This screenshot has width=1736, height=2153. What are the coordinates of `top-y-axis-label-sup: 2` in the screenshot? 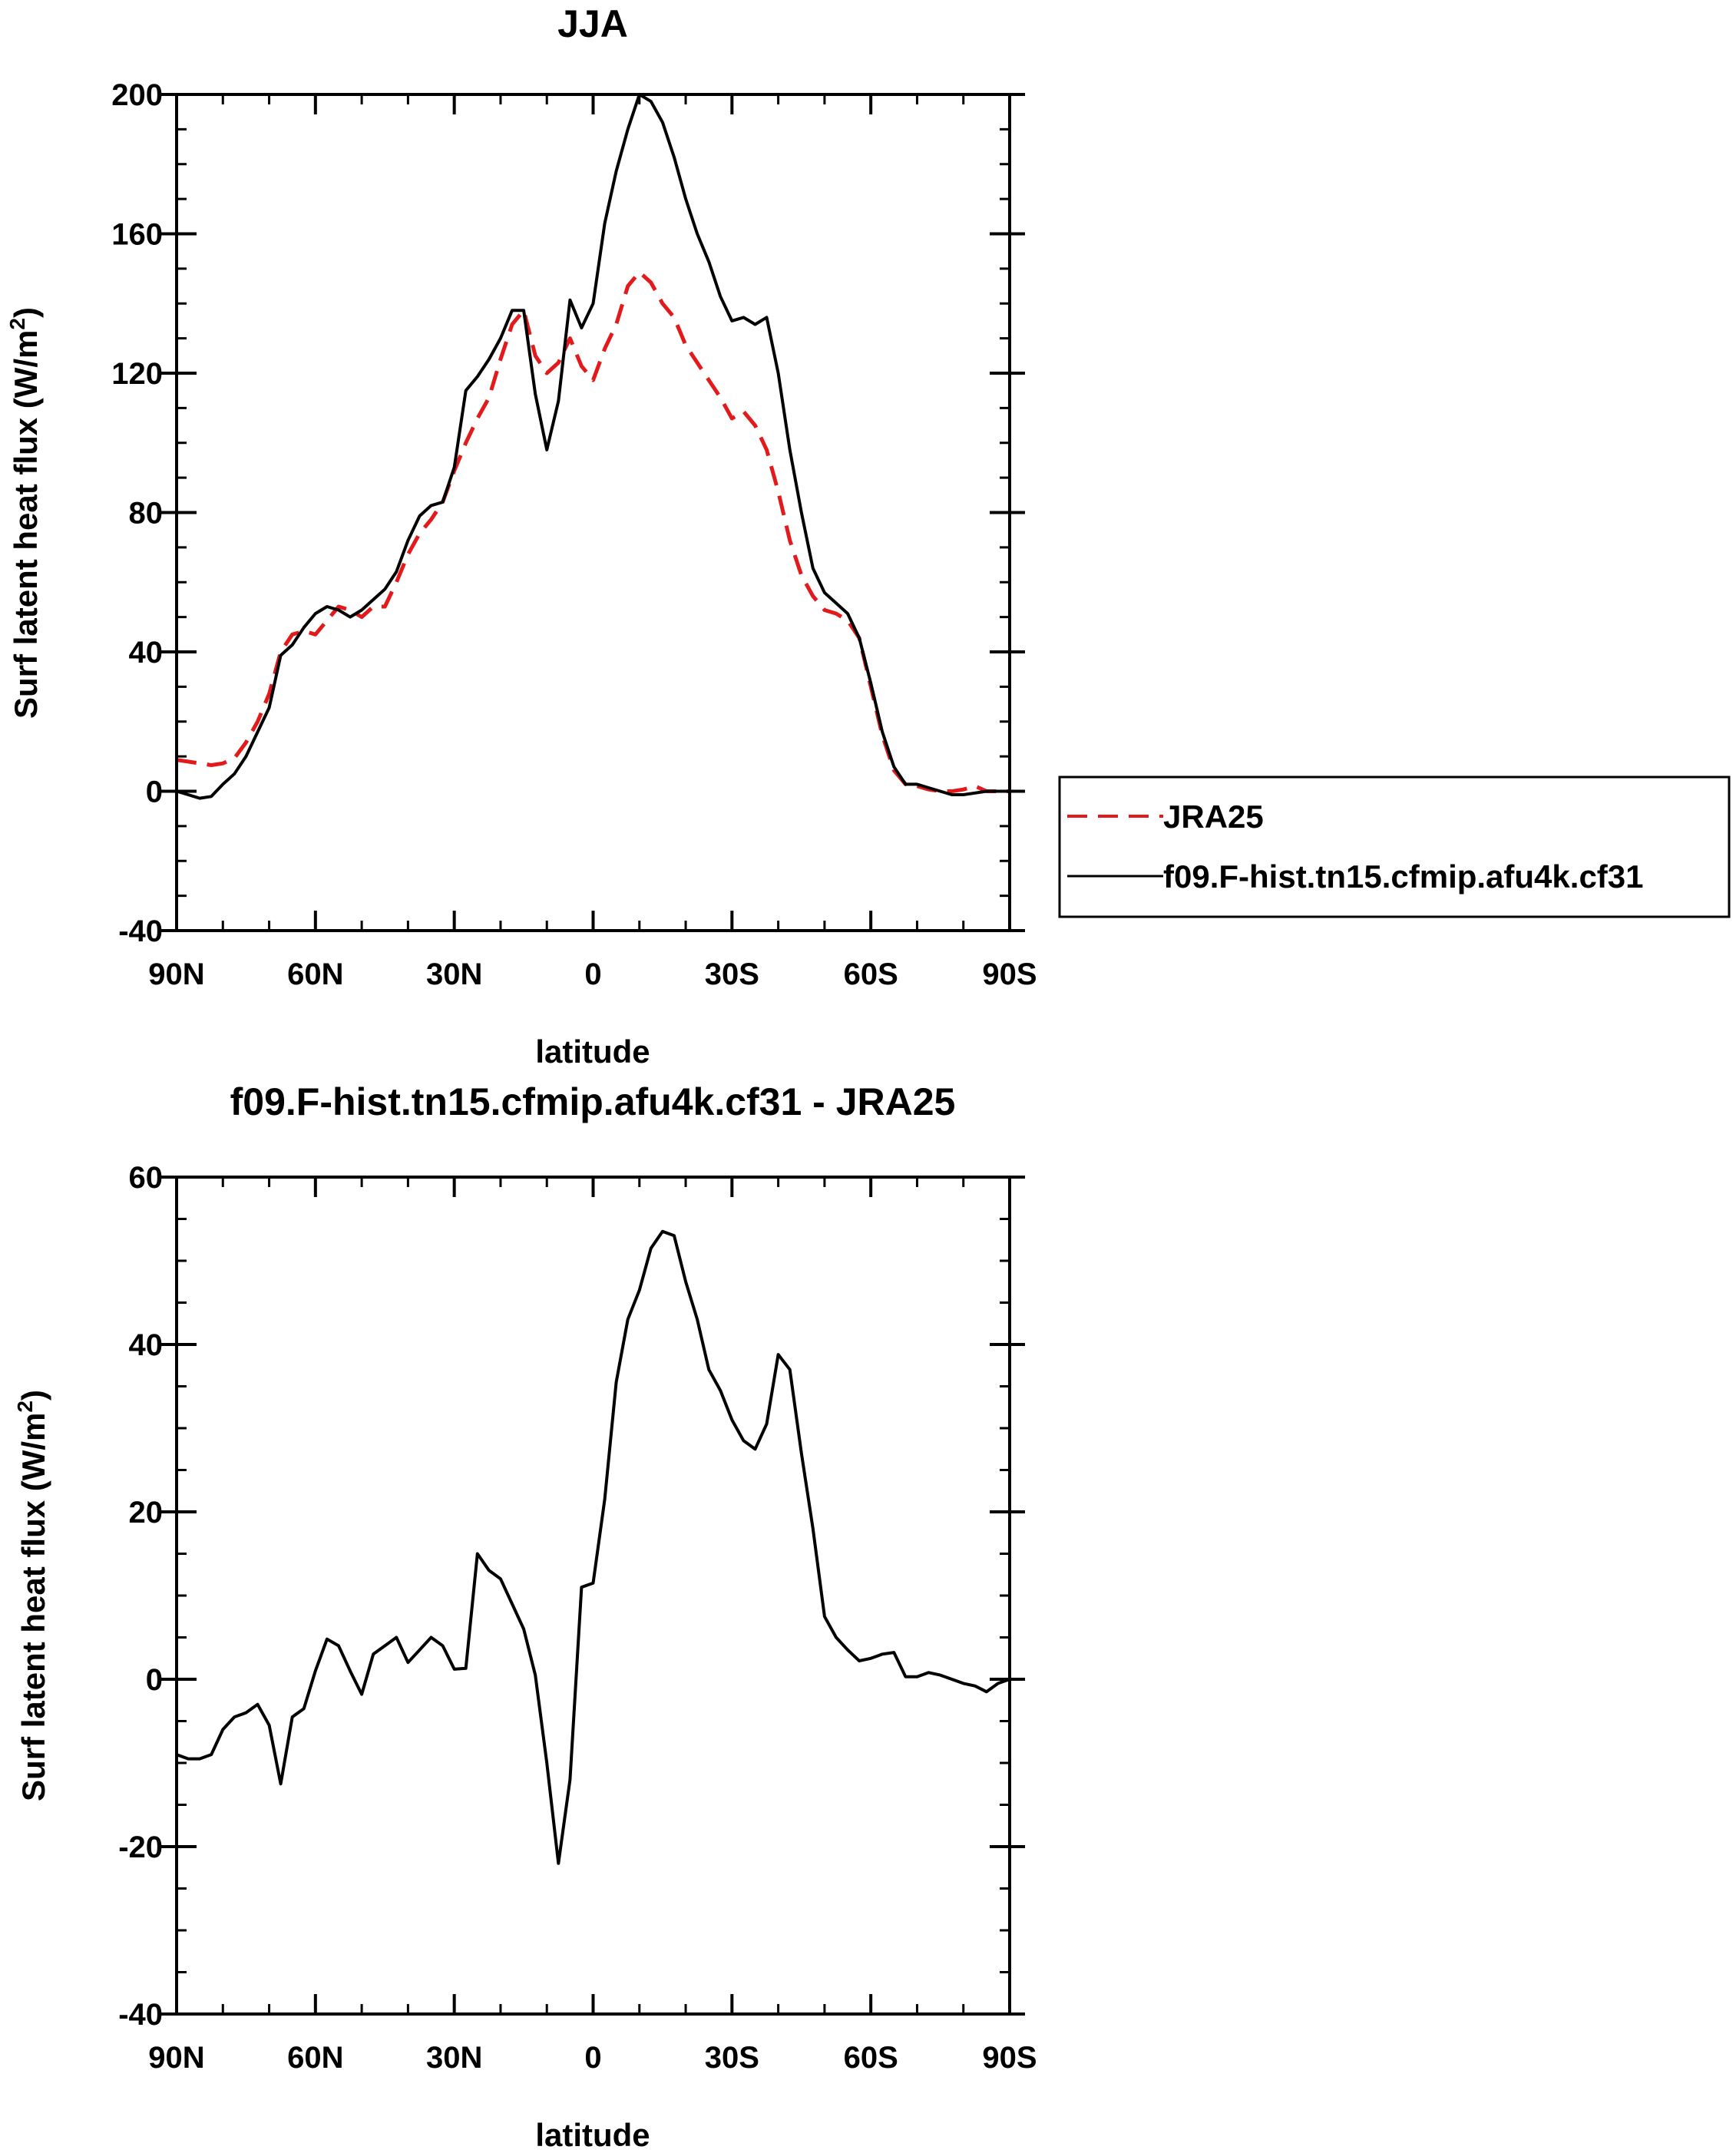 It's located at (17, 324).